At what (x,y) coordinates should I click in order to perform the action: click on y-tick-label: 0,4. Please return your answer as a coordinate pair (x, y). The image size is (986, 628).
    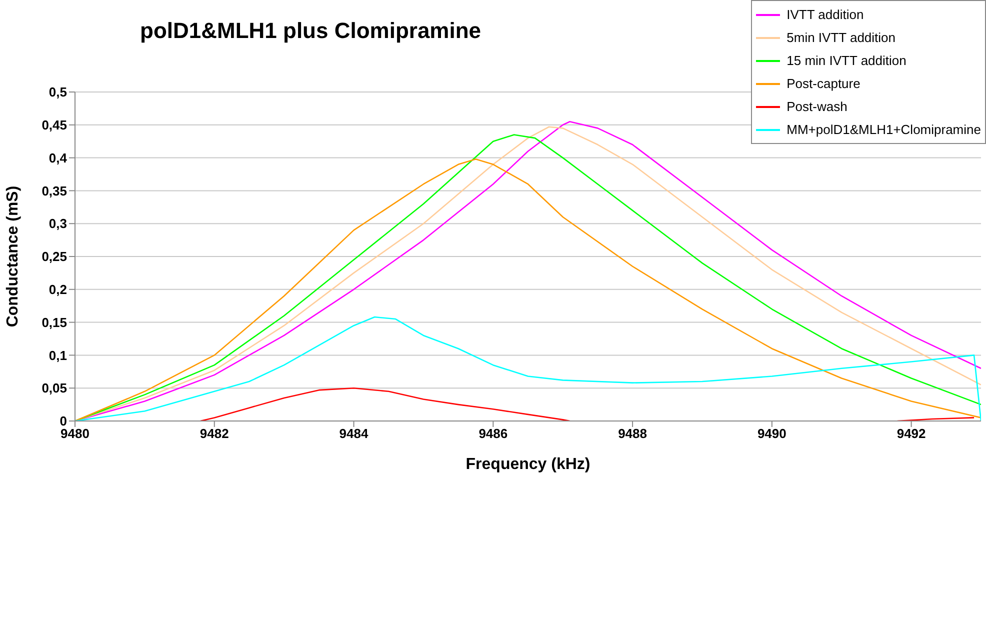
    Looking at the image, I should click on (58, 158).